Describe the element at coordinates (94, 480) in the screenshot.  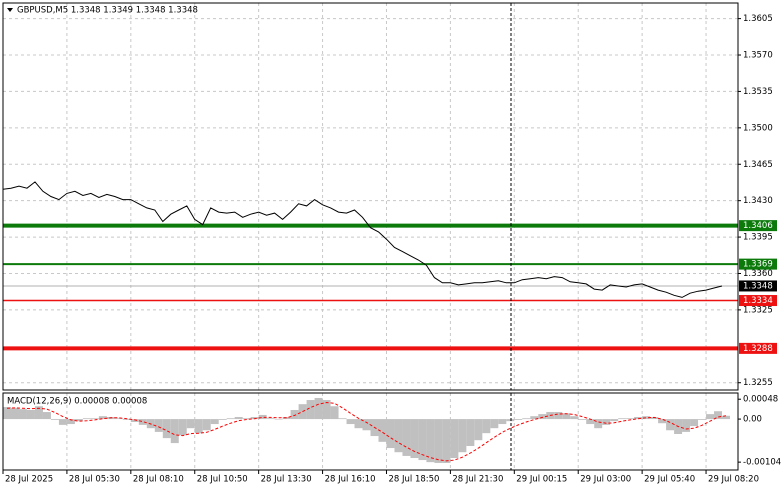
I see `x-tick-label: 28 Jul 05:30` at that location.